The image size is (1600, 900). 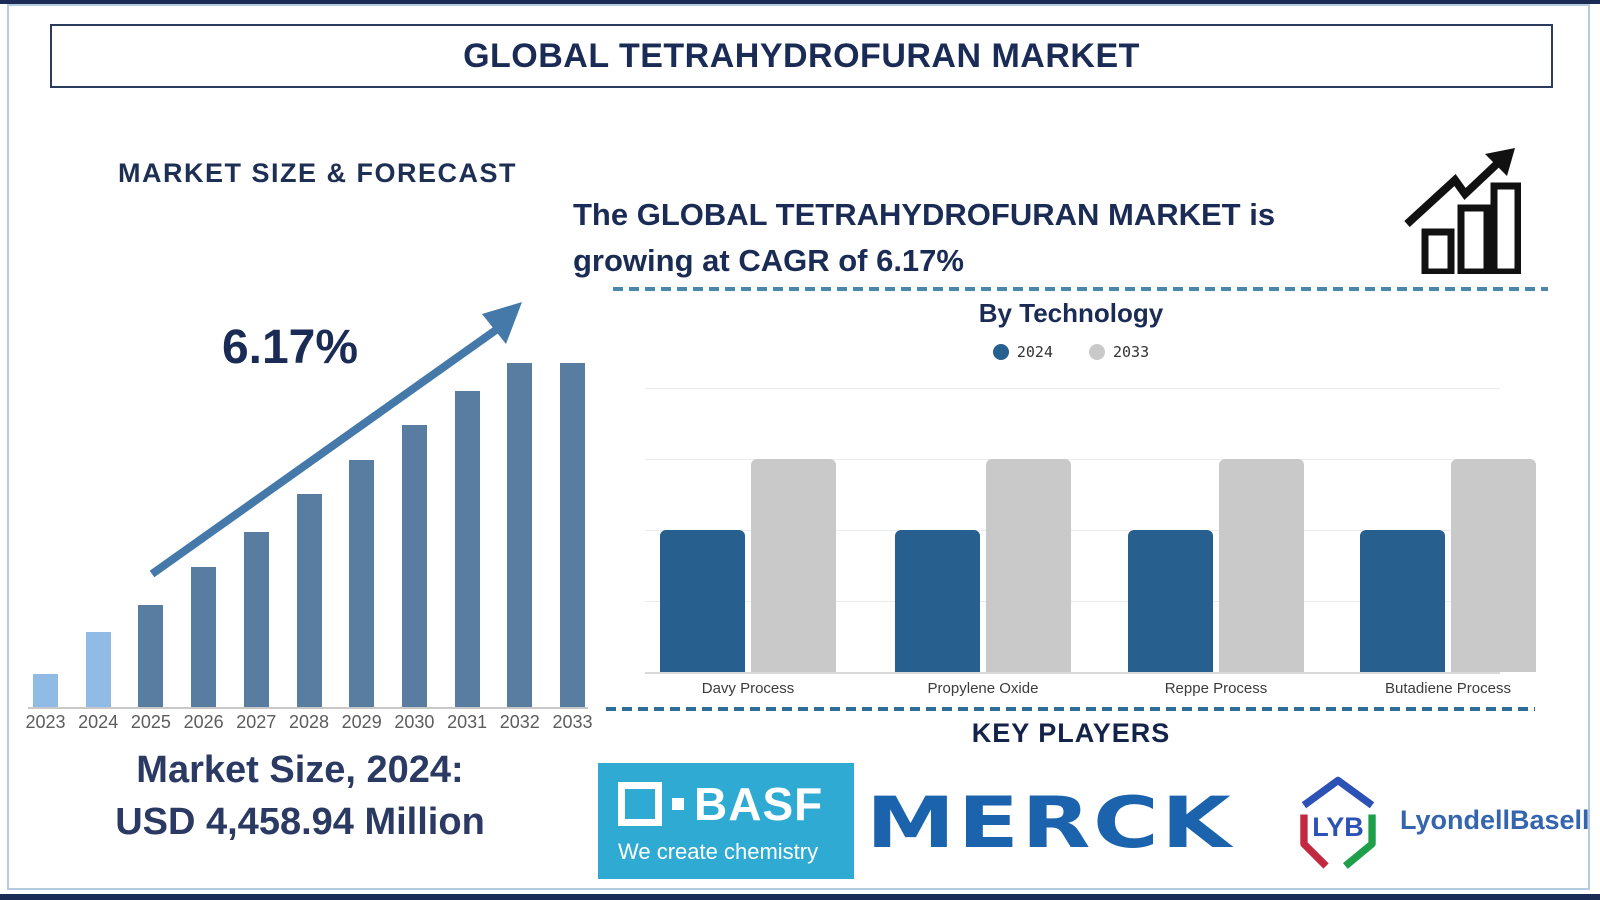 I want to click on lyb-hexagon-svg, so click(x=1338, y=822).